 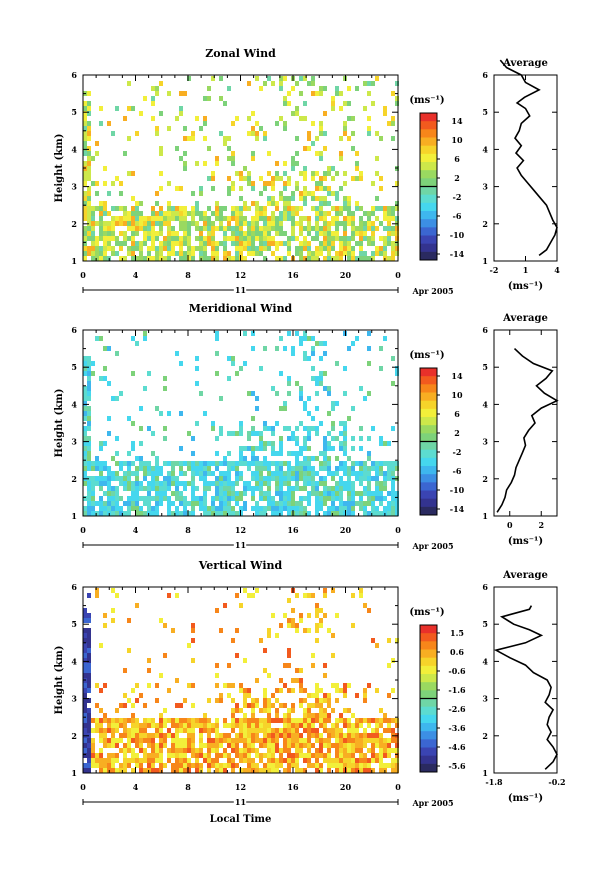 What do you see at coordinates (432, 546) in the screenshot?
I see `month-label: Apr 2005` at bounding box center [432, 546].